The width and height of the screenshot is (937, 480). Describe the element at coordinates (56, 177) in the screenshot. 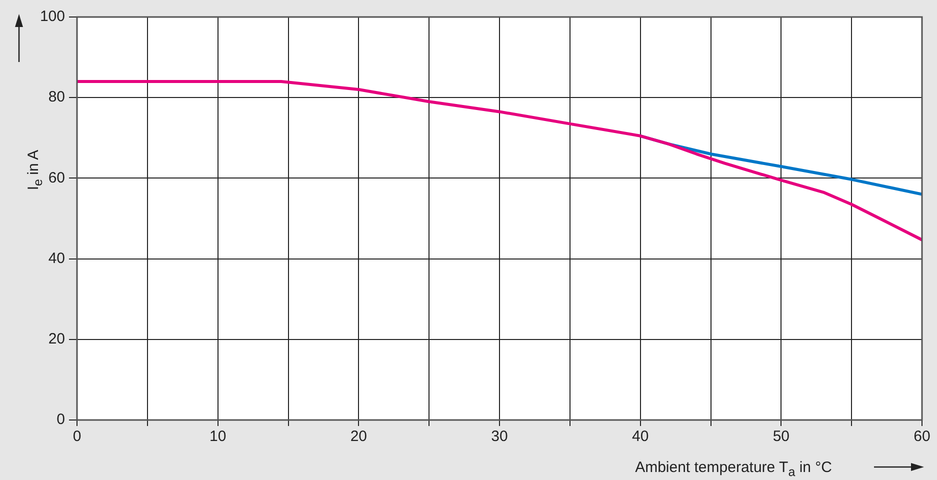

I see `y-tick-label: 60` at that location.